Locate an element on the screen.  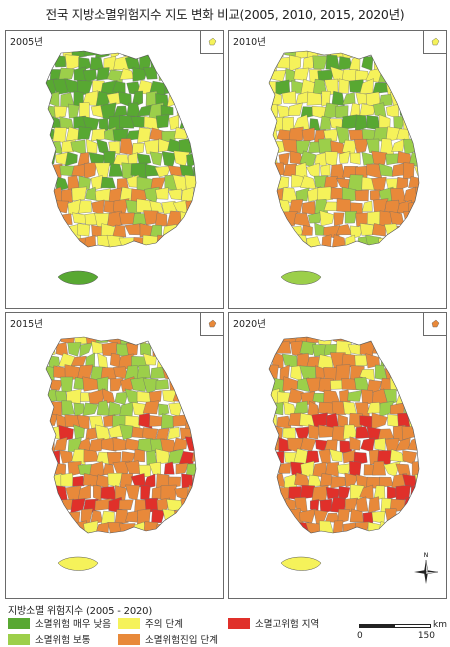
legend-item: 주의 단계 is located at coordinates (150, 623).